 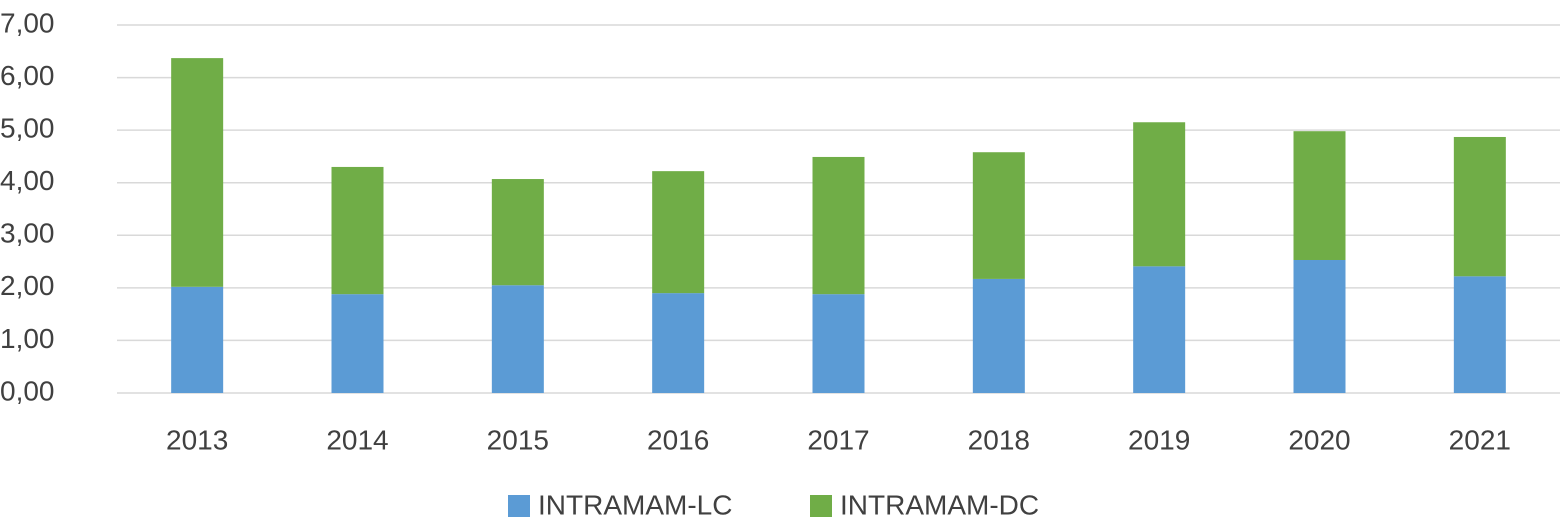 What do you see at coordinates (27, 338) in the screenshot?
I see `y-tick-label: 1,00` at bounding box center [27, 338].